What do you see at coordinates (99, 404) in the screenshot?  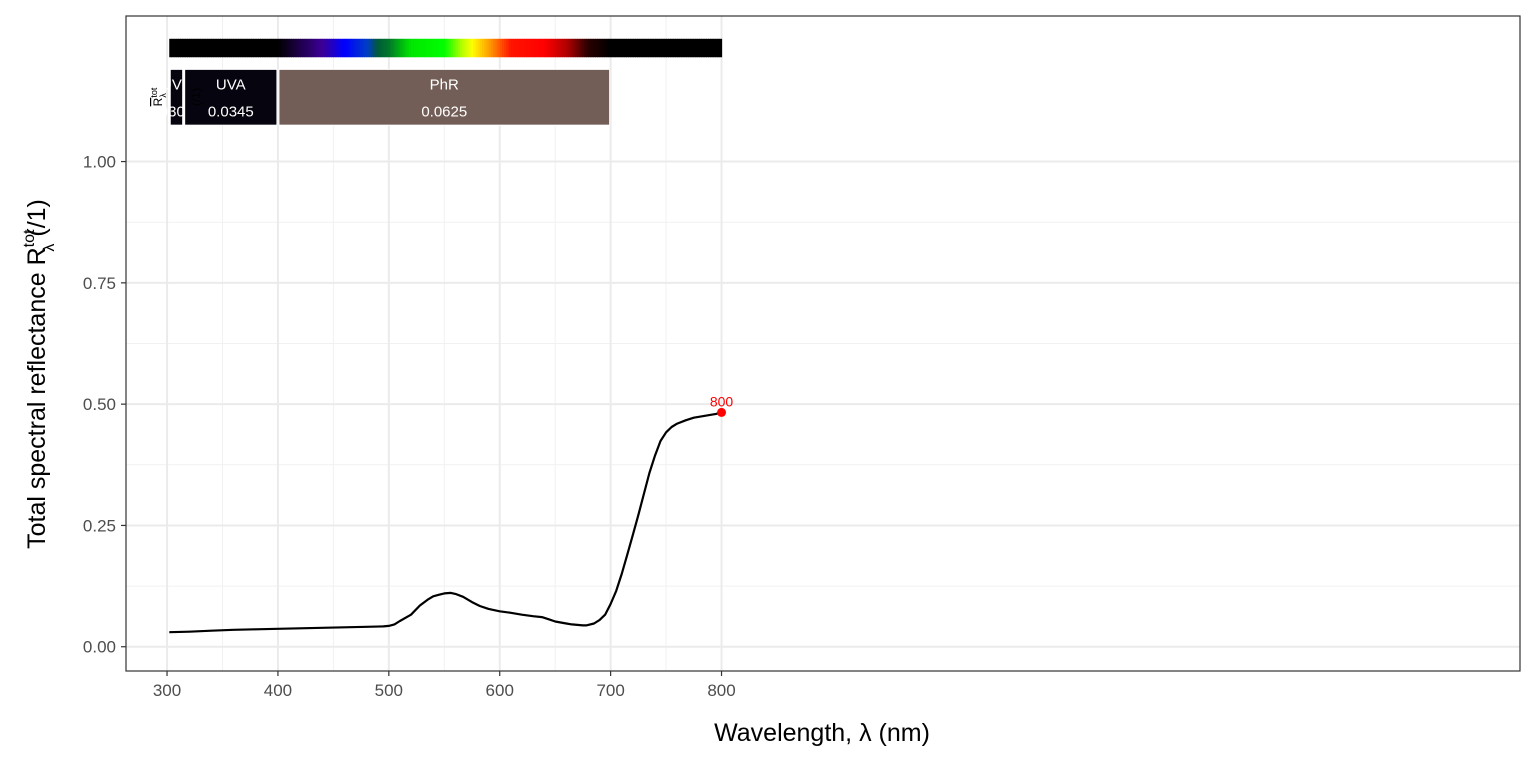 I see `y-tick-label: 0.50` at bounding box center [99, 404].